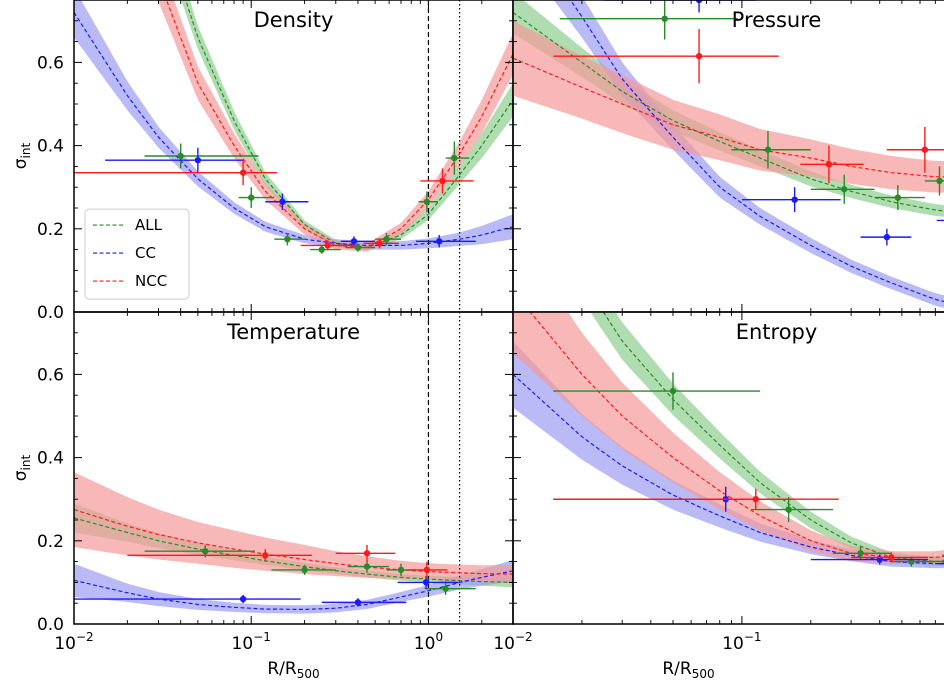 The width and height of the screenshot is (944, 684). I want to click on y-axis-label-subscript: int, so click(26, 150).